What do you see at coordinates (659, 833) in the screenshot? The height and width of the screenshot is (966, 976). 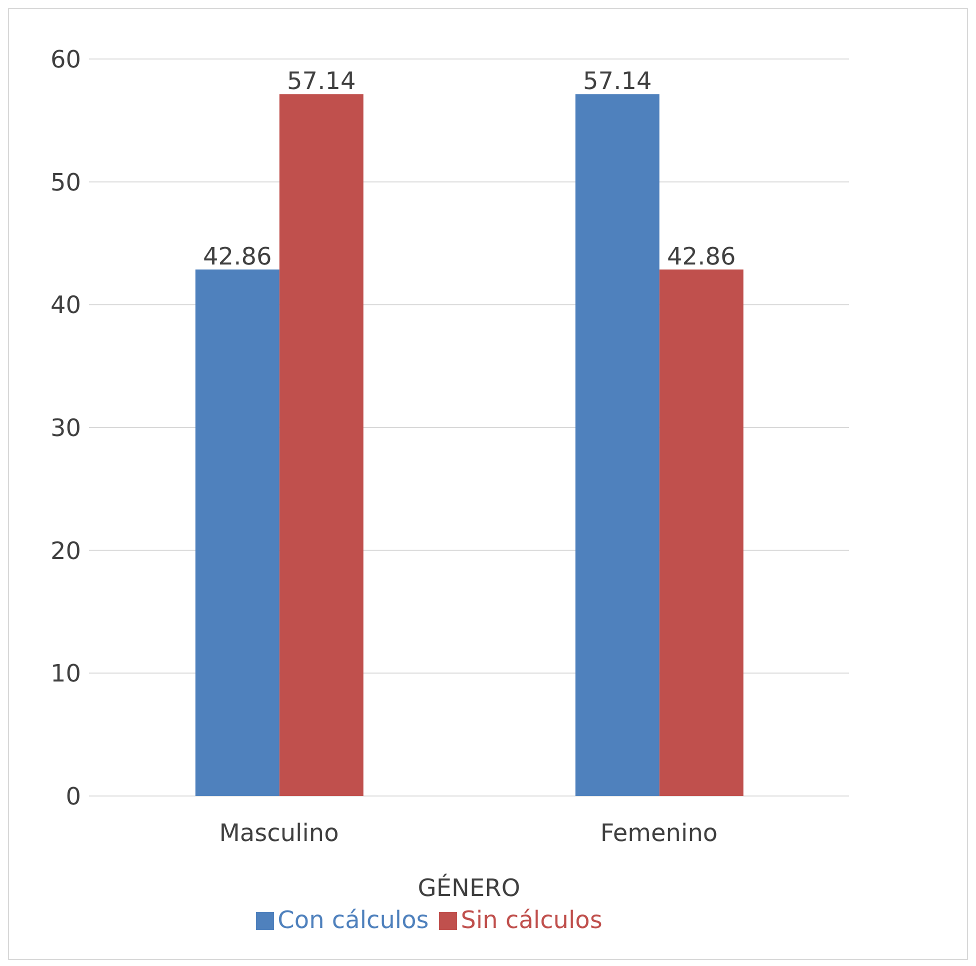 I see `x-tick-label: Femenino` at bounding box center [659, 833].